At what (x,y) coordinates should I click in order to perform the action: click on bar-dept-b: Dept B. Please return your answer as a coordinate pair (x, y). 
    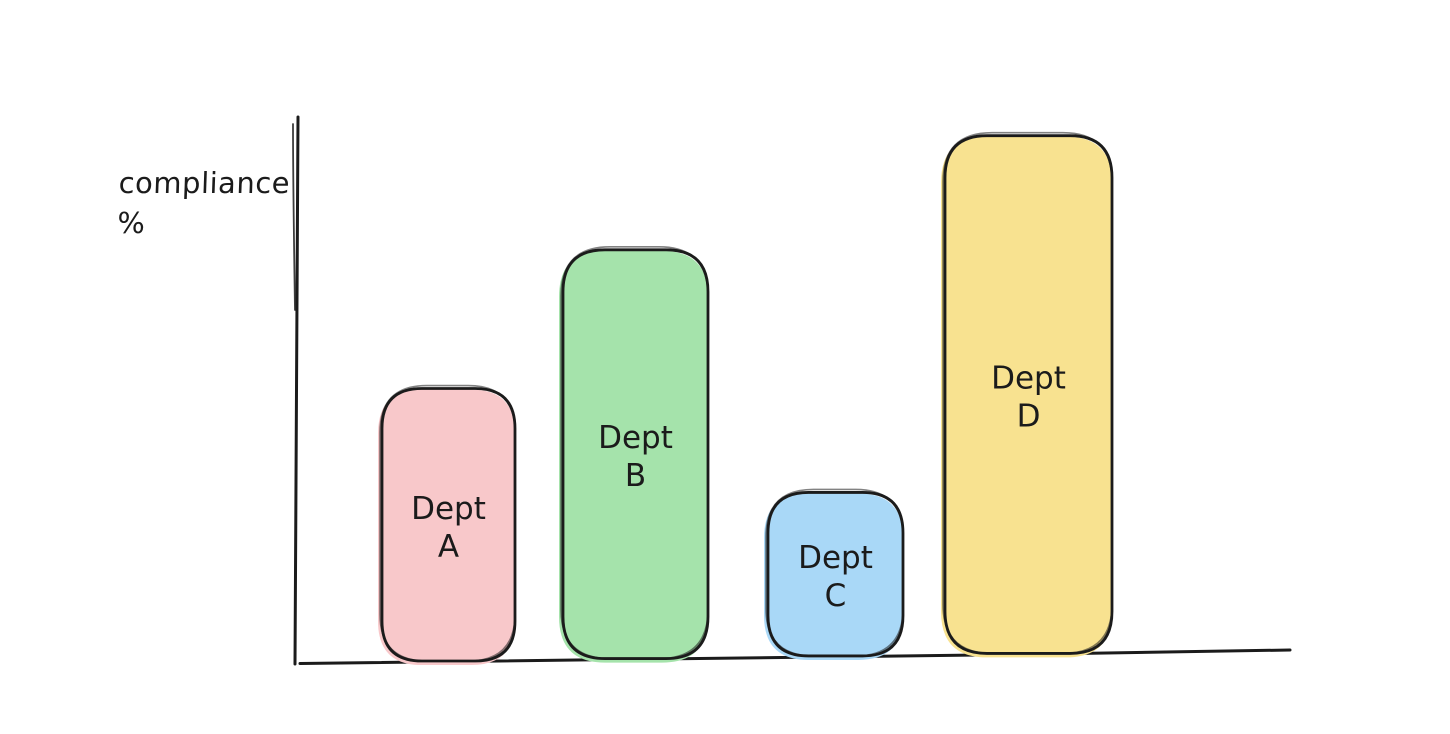
    Looking at the image, I should click on (634, 454).